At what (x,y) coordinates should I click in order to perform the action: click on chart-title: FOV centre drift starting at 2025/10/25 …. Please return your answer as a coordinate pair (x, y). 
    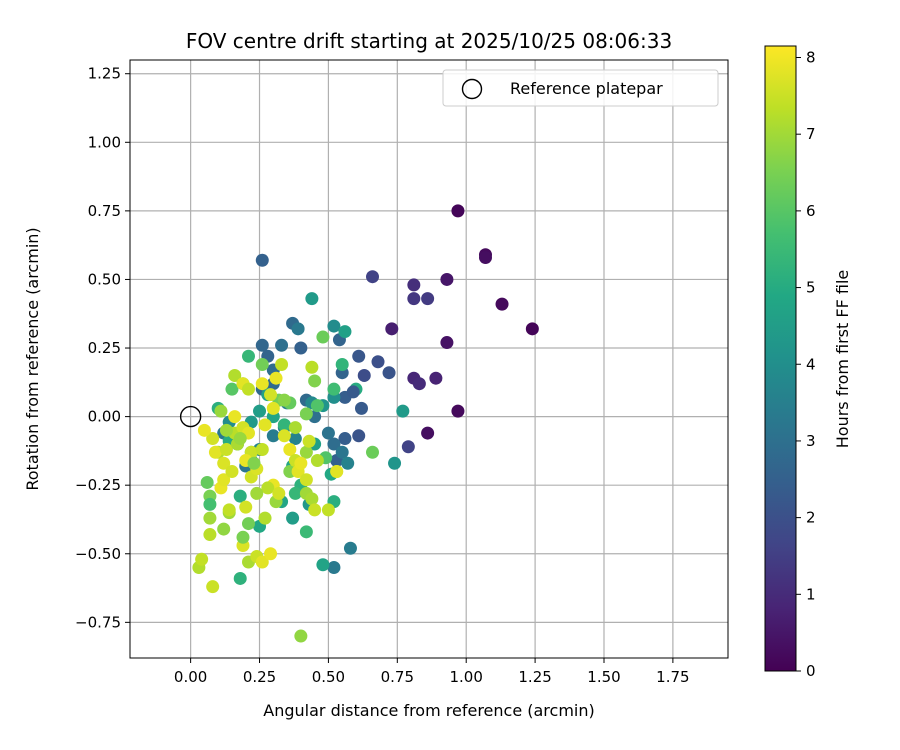
    Looking at the image, I should click on (429, 41).